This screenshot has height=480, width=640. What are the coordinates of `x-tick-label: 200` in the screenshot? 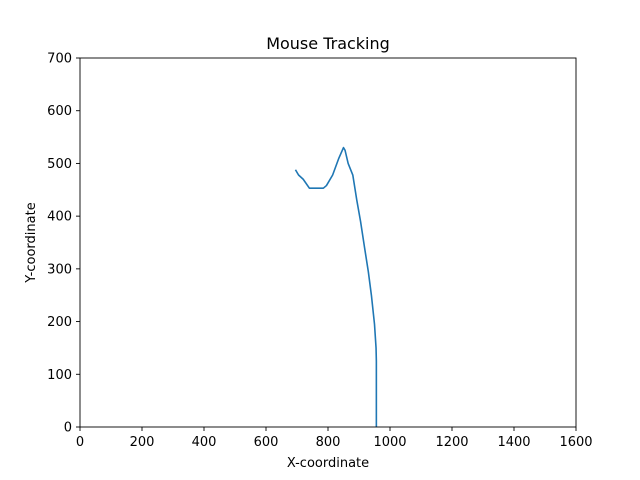 It's located at (142, 442).